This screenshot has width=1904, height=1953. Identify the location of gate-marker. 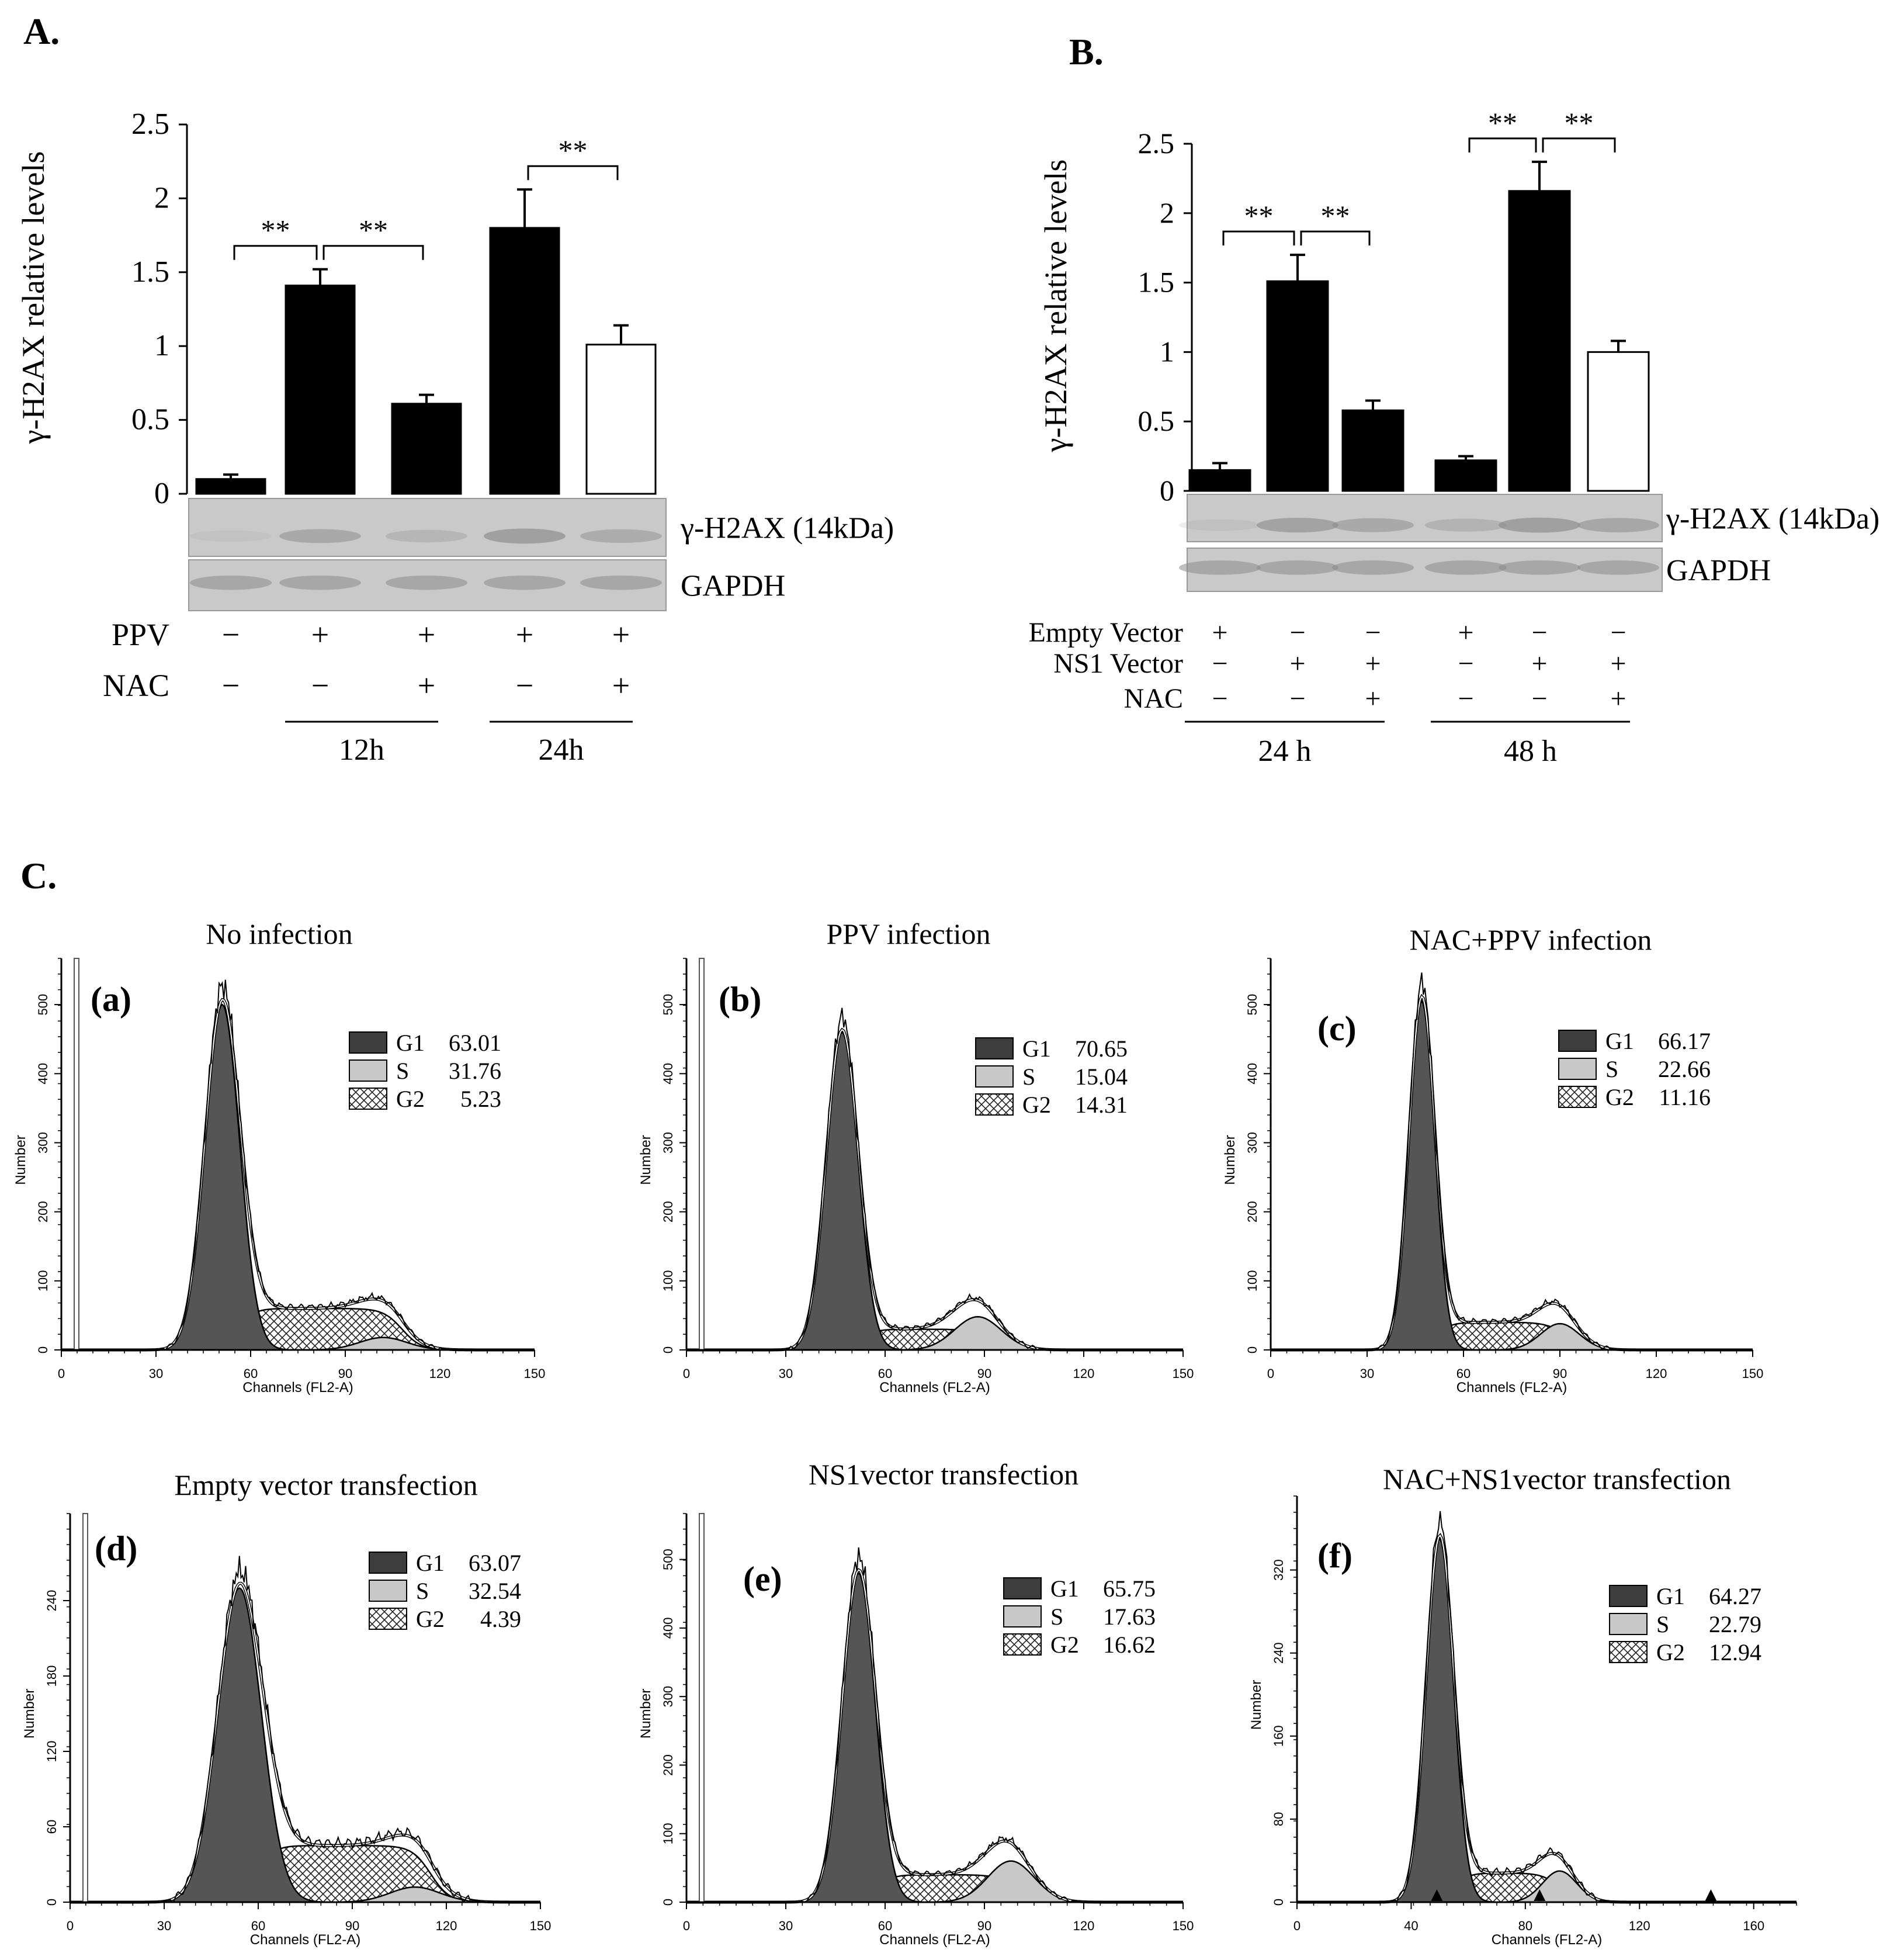
(702, 1708).